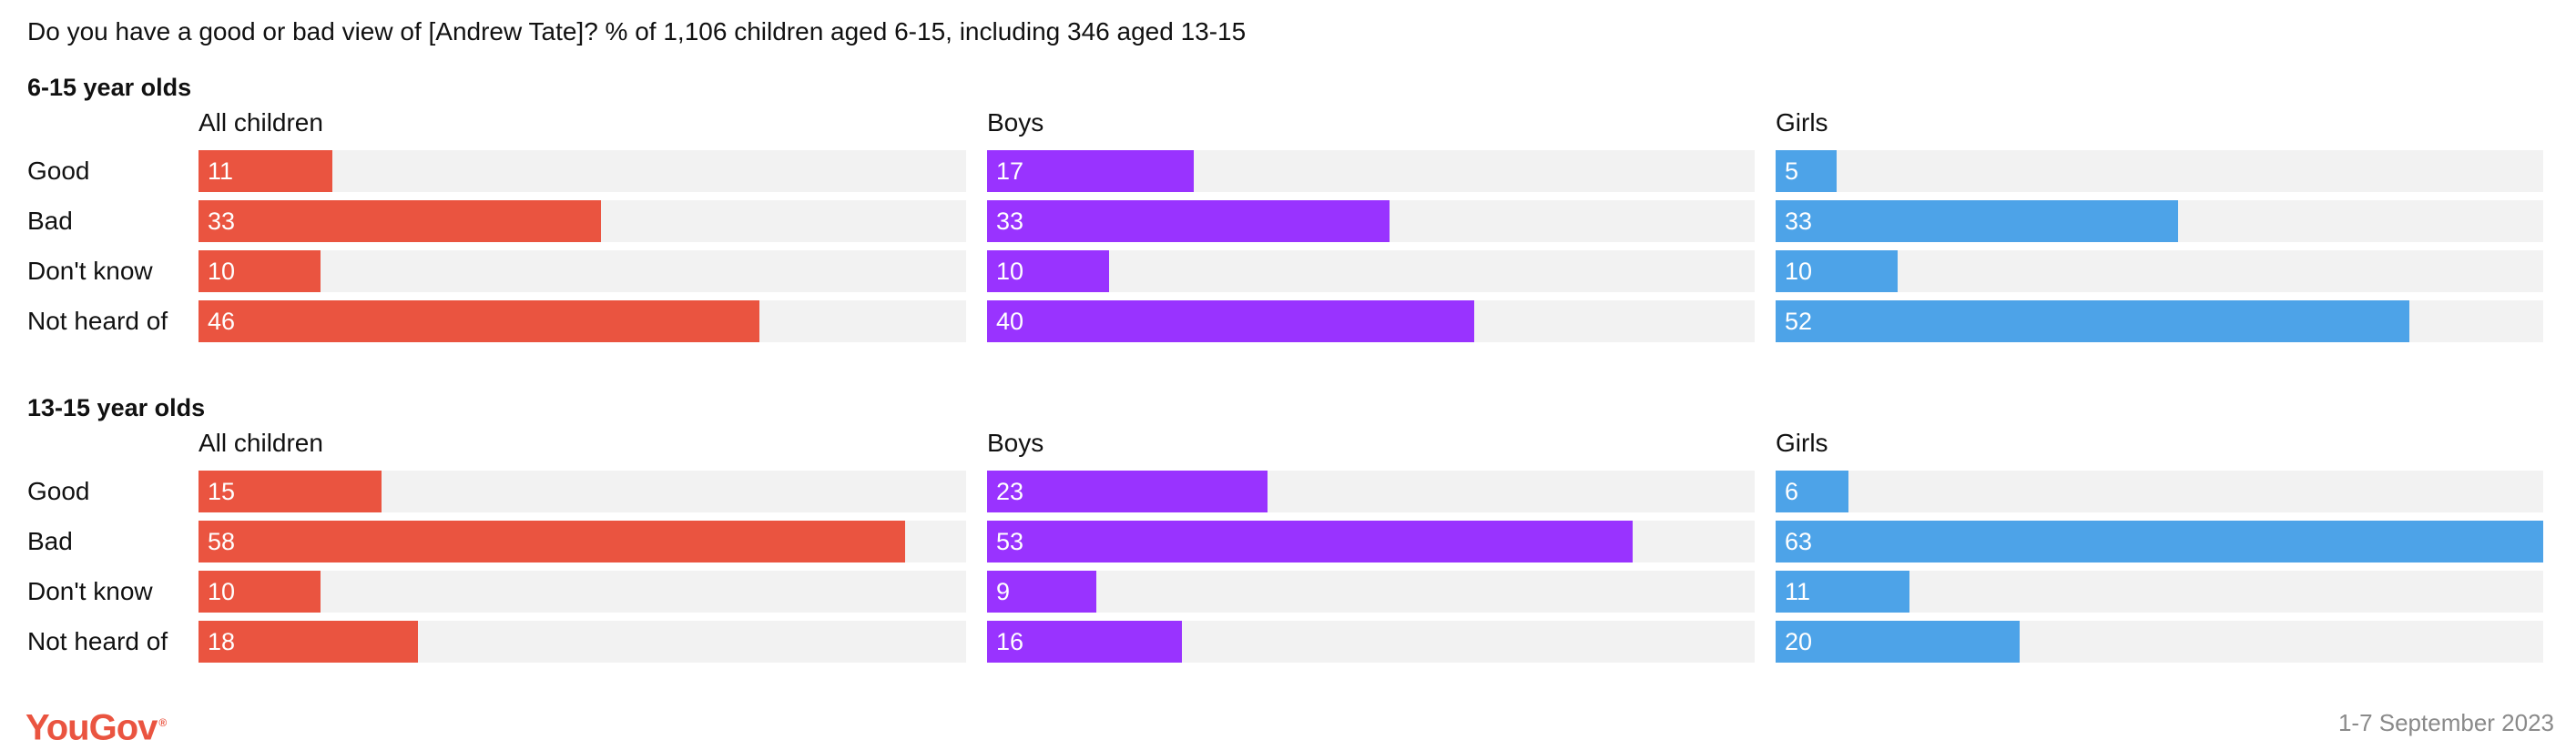 The height and width of the screenshot is (750, 2576). What do you see at coordinates (1010, 321) in the screenshot?
I see `bar-value-label: 40` at bounding box center [1010, 321].